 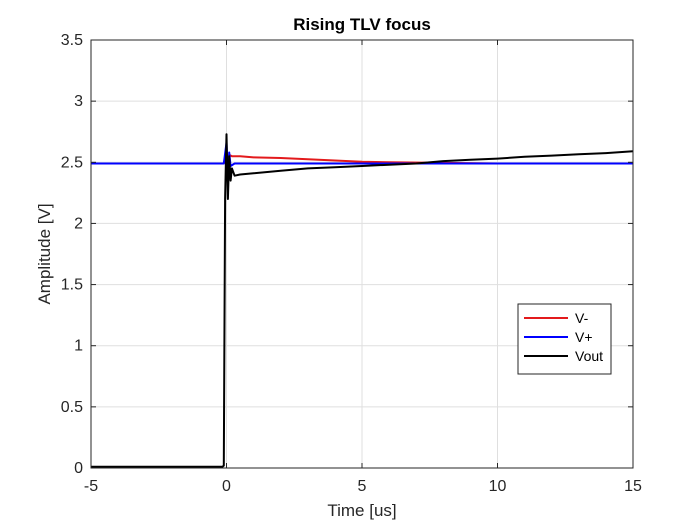 I want to click on y-tick-label: 0.5, so click(x=72, y=407).